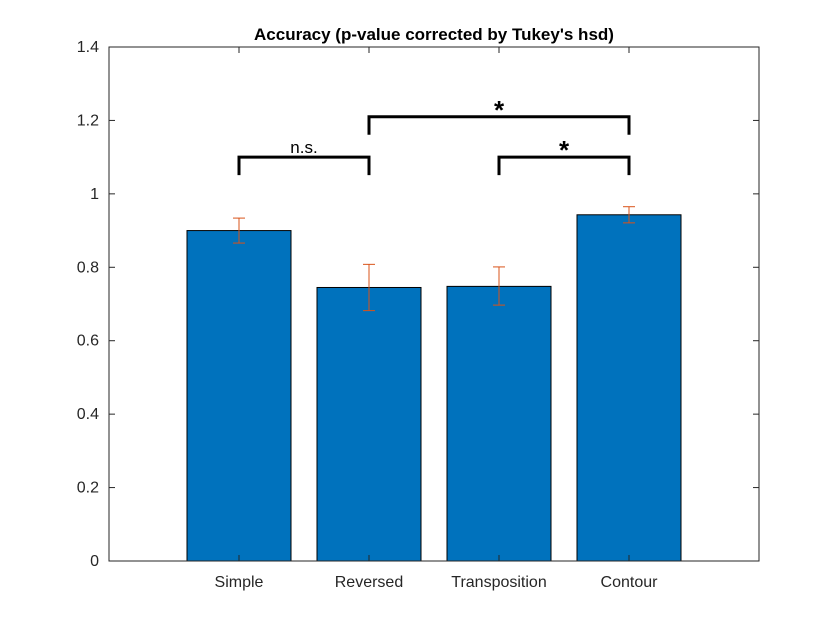  I want to click on y-tick-label: 0, so click(94, 561).